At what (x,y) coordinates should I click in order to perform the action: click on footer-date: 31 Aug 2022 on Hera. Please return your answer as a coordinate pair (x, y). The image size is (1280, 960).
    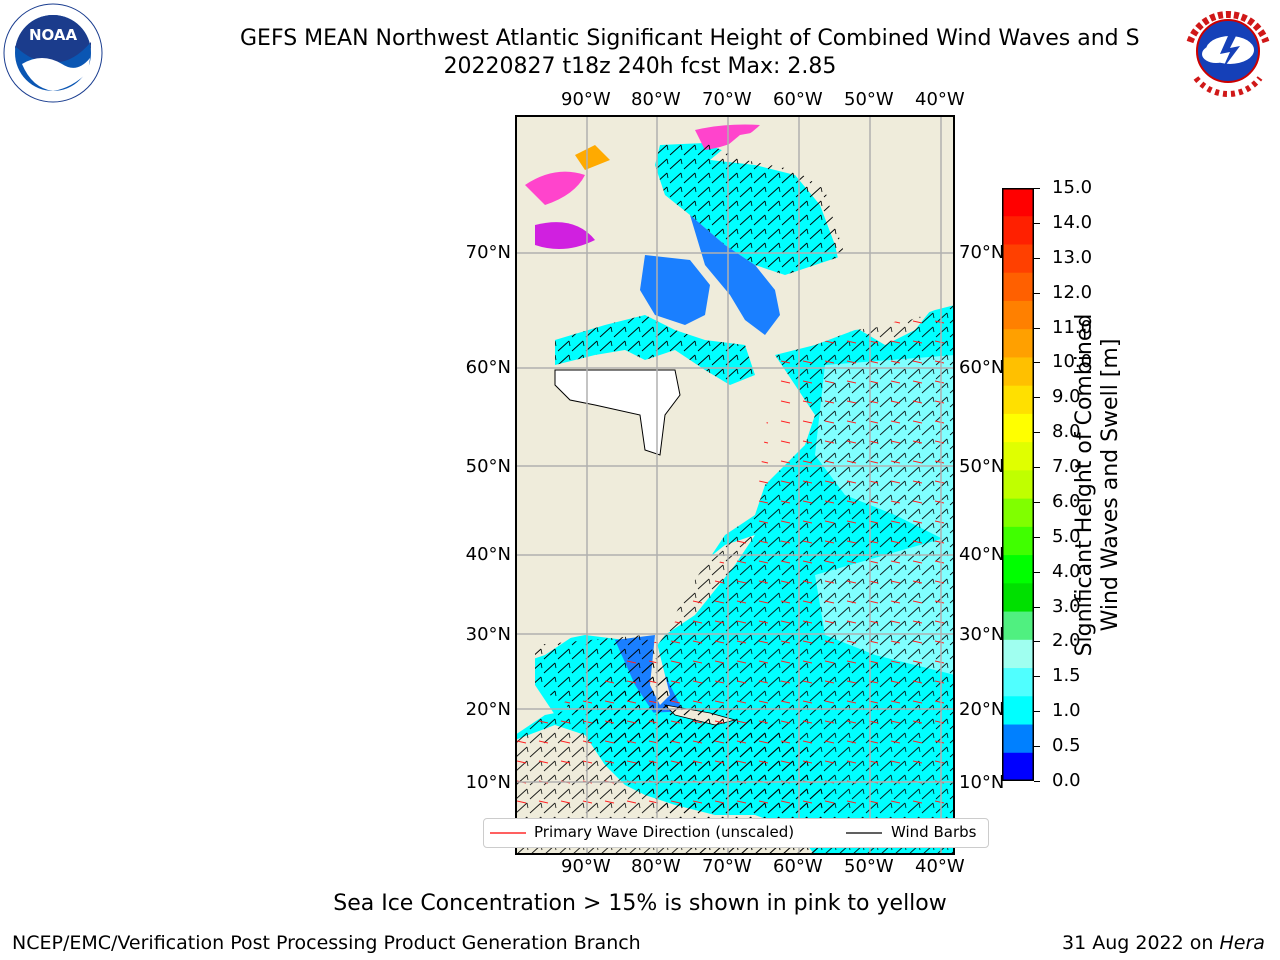
    Looking at the image, I should click on (1163, 943).